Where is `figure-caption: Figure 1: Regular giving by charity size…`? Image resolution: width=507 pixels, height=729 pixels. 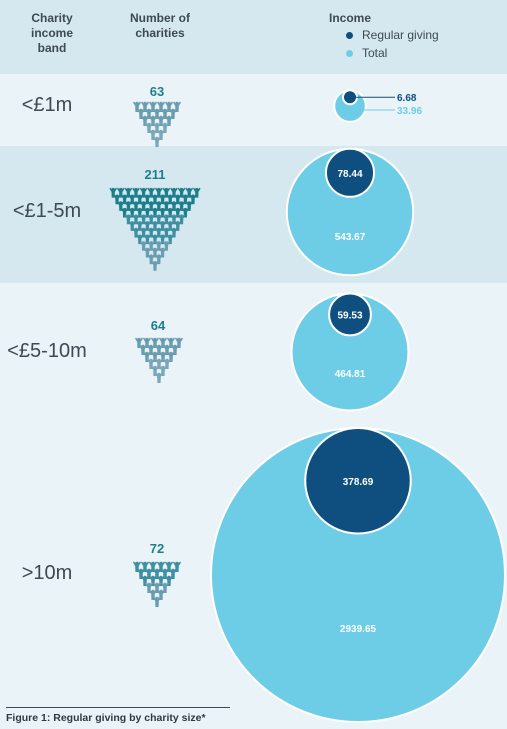
figure-caption: Figure 1: Regular giving by charity size… is located at coordinates (106, 718).